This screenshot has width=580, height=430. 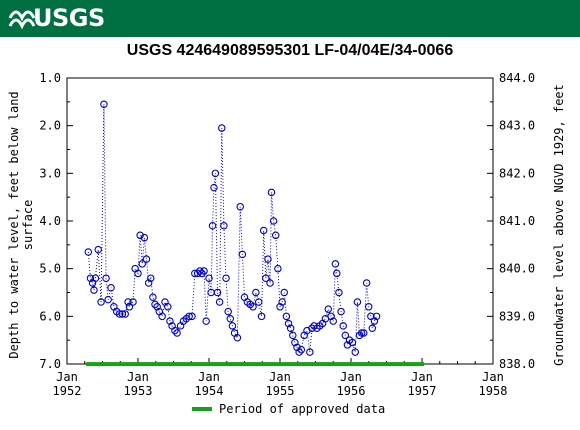 What do you see at coordinates (50, 364) in the screenshot?
I see `y-left-tick-label: 7.0` at bounding box center [50, 364].